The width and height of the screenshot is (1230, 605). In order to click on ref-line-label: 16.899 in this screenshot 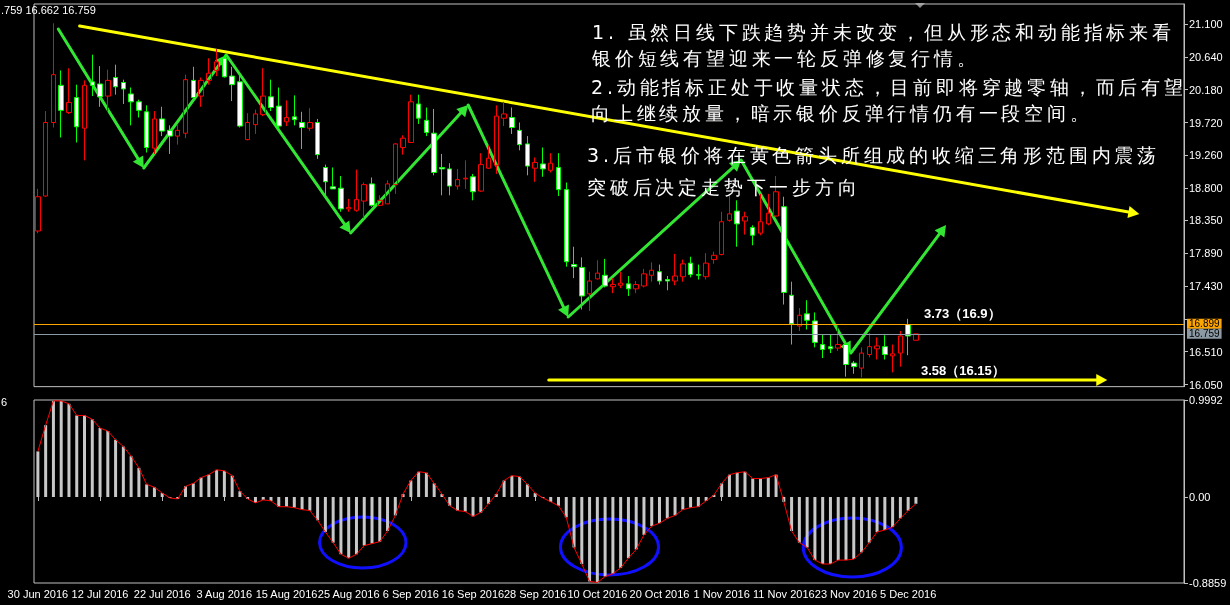, I will do `click(1205, 324)`.